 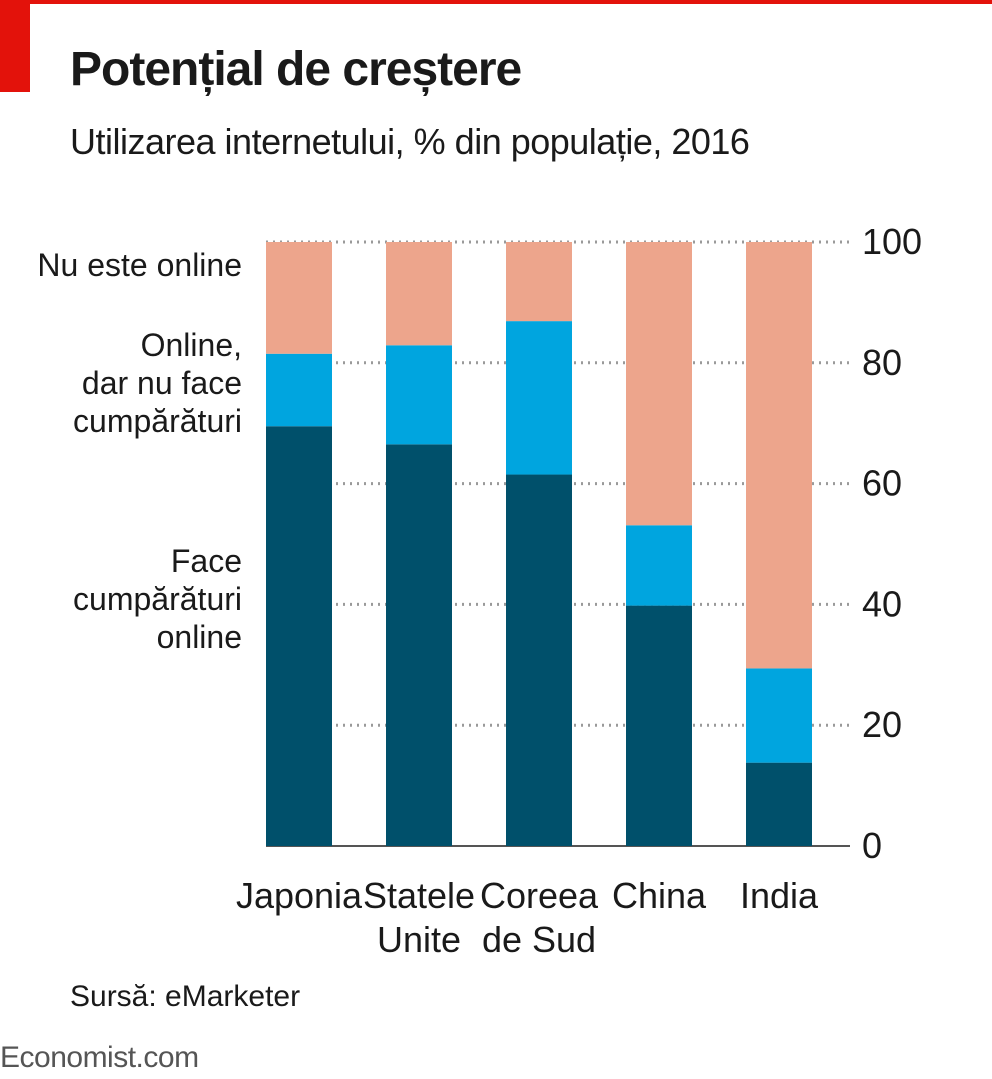 I want to click on y-tick-label: 80, so click(x=882, y=362).